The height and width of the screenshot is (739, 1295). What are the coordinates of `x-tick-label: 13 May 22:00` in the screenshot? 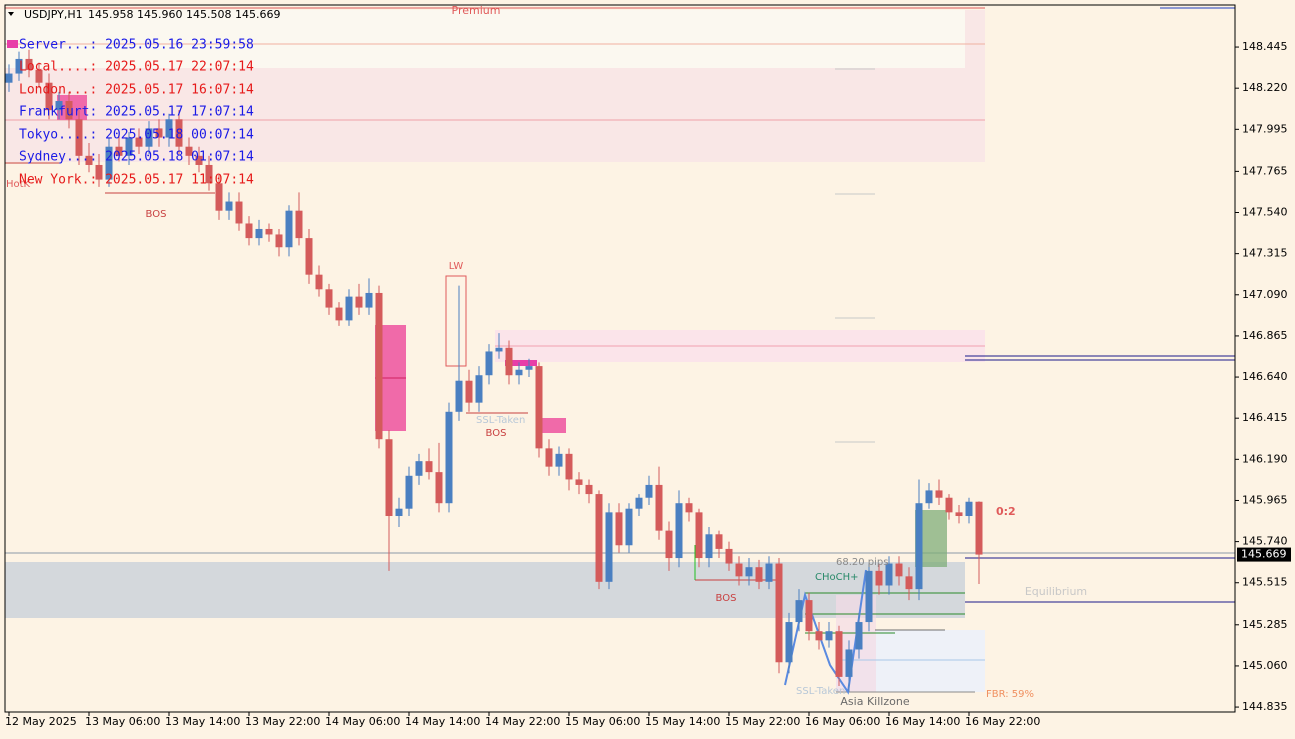 It's located at (282, 721).